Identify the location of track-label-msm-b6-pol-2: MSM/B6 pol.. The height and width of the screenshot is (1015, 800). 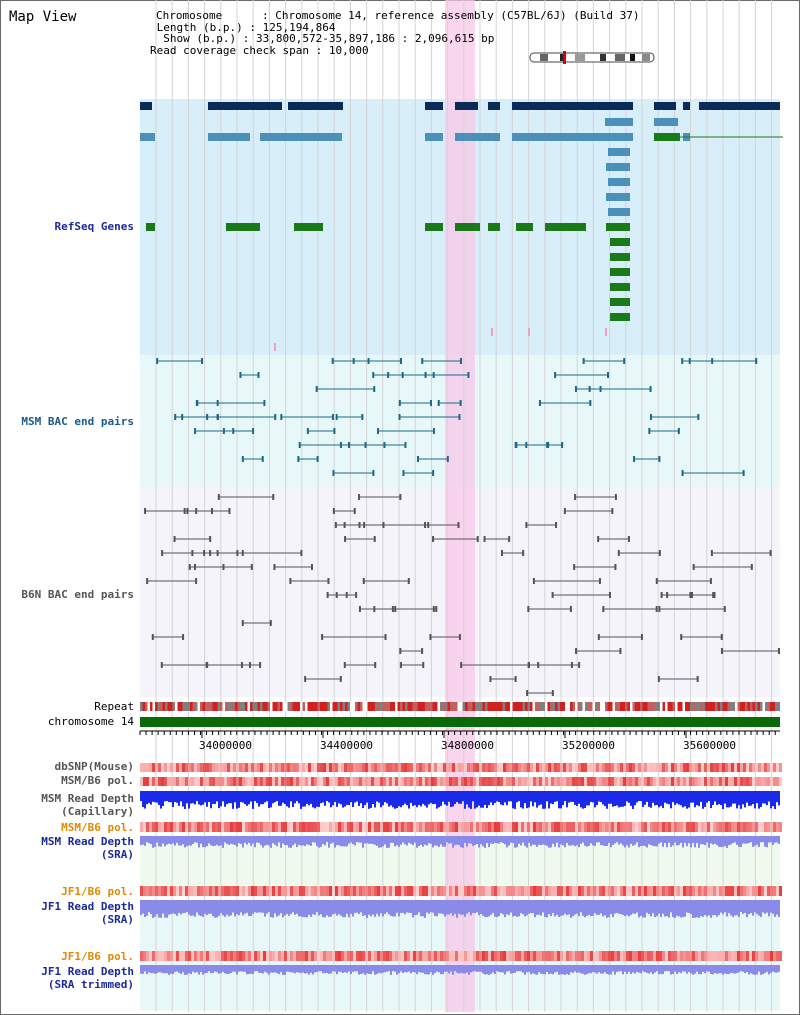
(97, 827).